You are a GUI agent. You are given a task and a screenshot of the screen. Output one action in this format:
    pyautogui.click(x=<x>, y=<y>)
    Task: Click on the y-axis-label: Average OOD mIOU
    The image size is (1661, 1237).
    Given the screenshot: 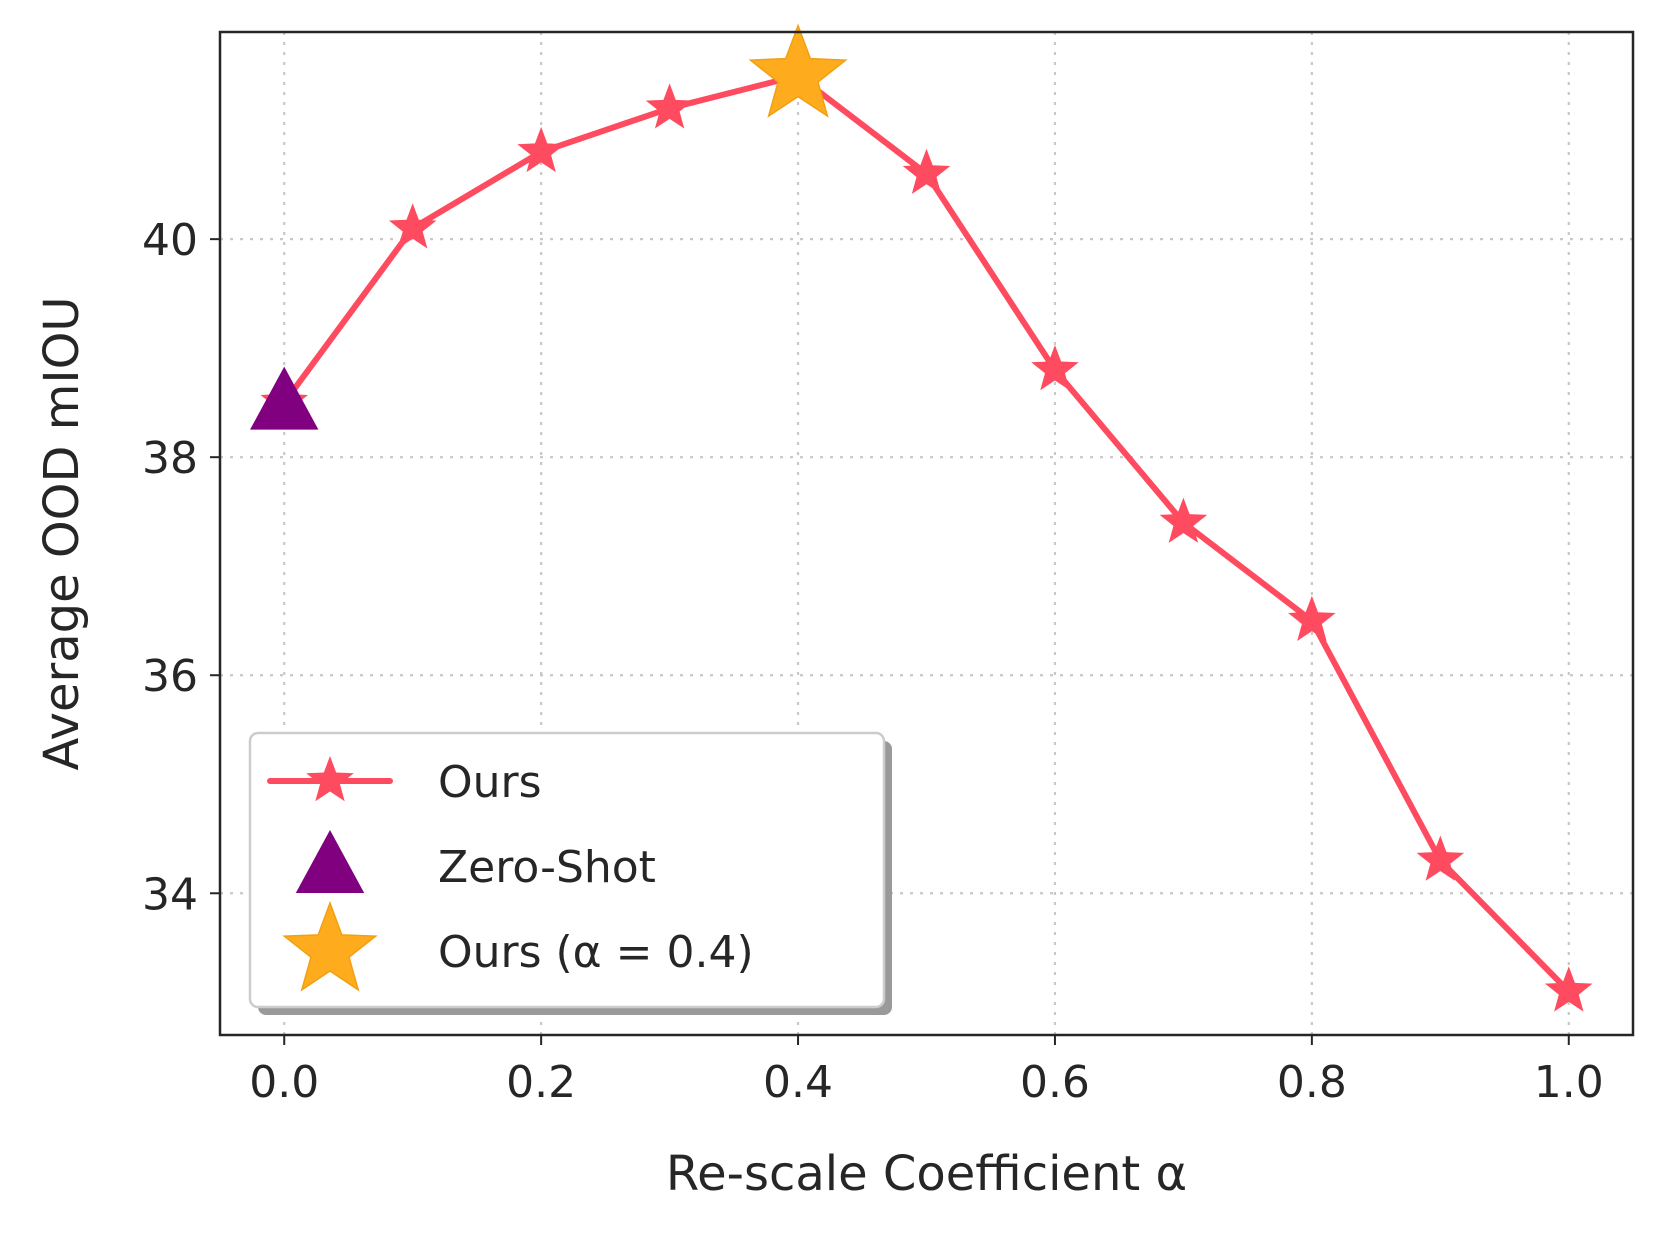 What is the action you would take?
    pyautogui.click(x=62, y=534)
    